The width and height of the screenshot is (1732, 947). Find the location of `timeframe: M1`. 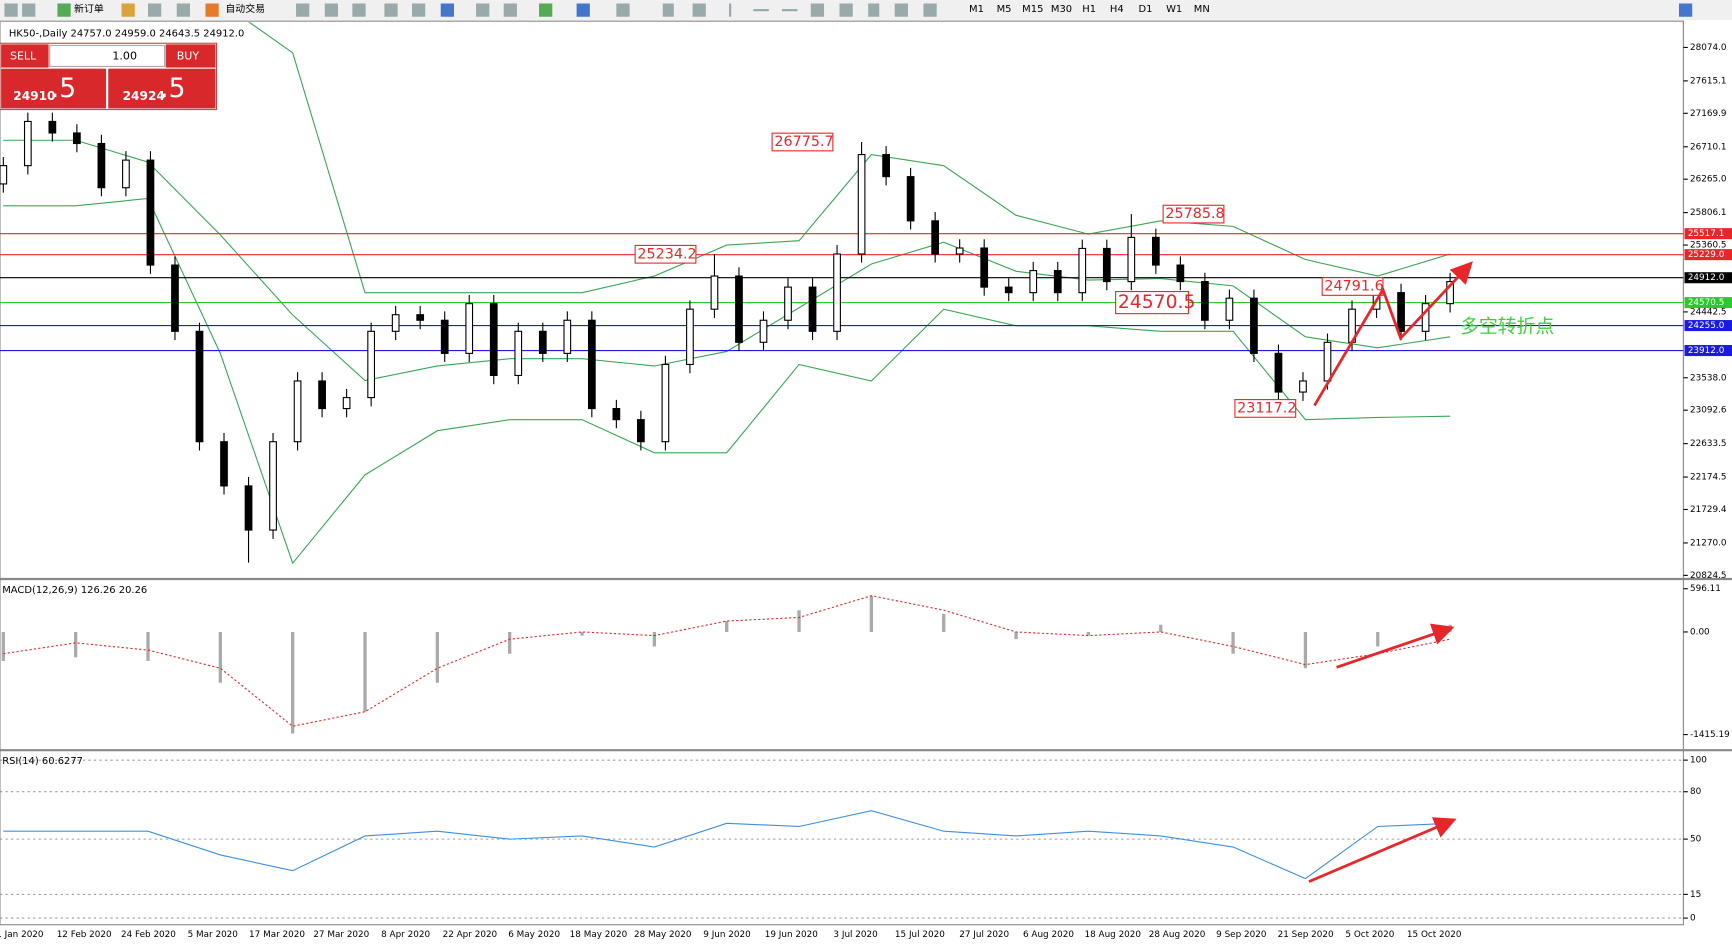

timeframe: M1 is located at coordinates (976, 9).